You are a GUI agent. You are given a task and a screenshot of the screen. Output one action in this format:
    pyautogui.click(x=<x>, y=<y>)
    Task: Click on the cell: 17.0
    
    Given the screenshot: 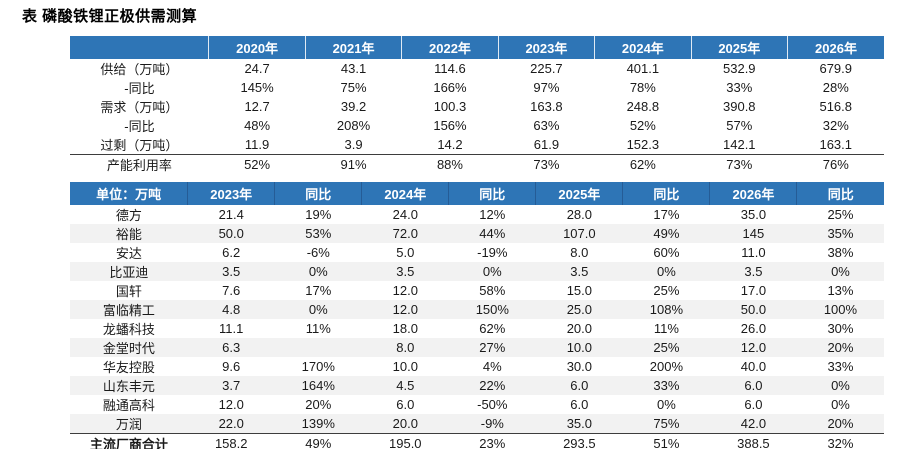 What is the action you would take?
    pyautogui.click(x=753, y=290)
    